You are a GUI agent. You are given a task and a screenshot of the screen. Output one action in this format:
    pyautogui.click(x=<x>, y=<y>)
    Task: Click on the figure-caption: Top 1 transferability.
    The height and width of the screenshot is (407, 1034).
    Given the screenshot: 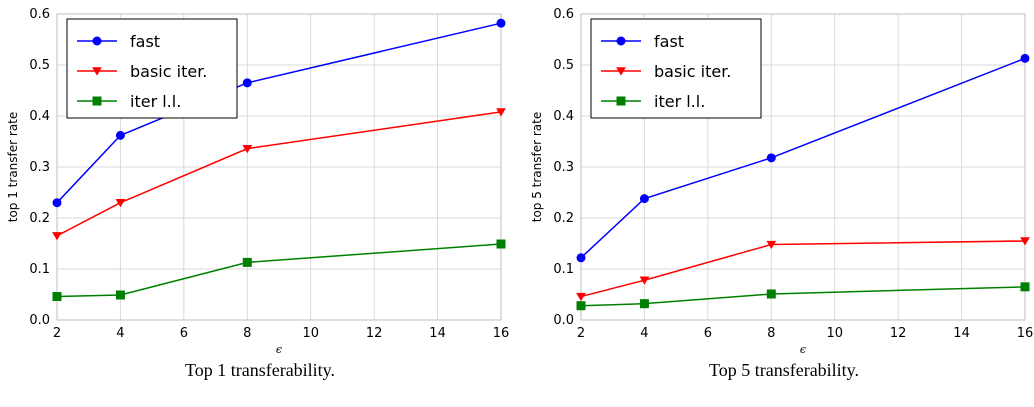 What is the action you would take?
    pyautogui.click(x=260, y=370)
    